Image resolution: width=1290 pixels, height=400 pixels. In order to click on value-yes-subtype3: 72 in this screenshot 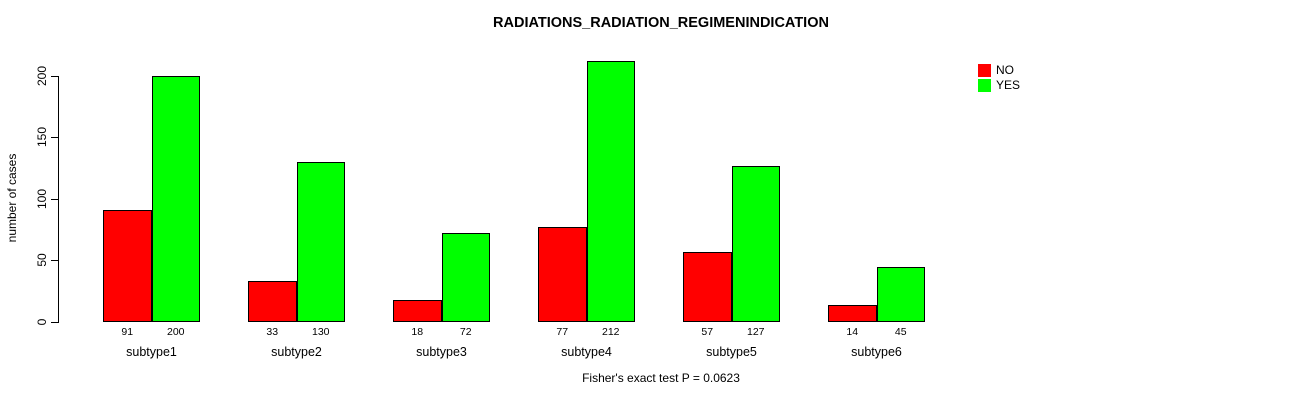, I will do `click(465, 332)`.